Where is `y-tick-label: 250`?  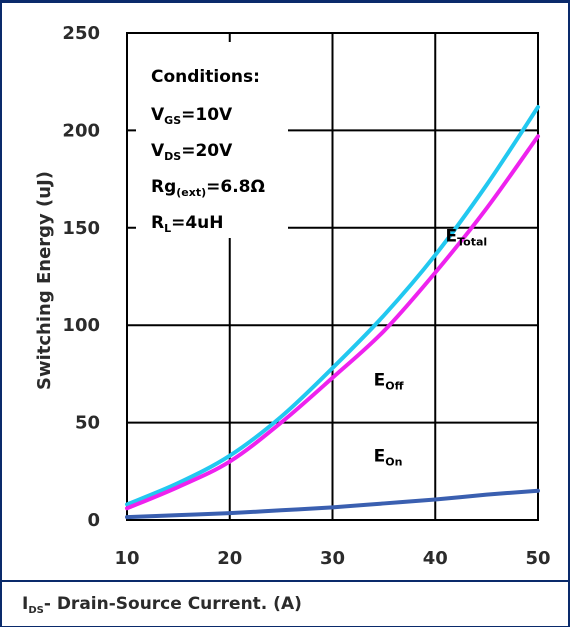 y-tick-label: 250 is located at coordinates (81, 33).